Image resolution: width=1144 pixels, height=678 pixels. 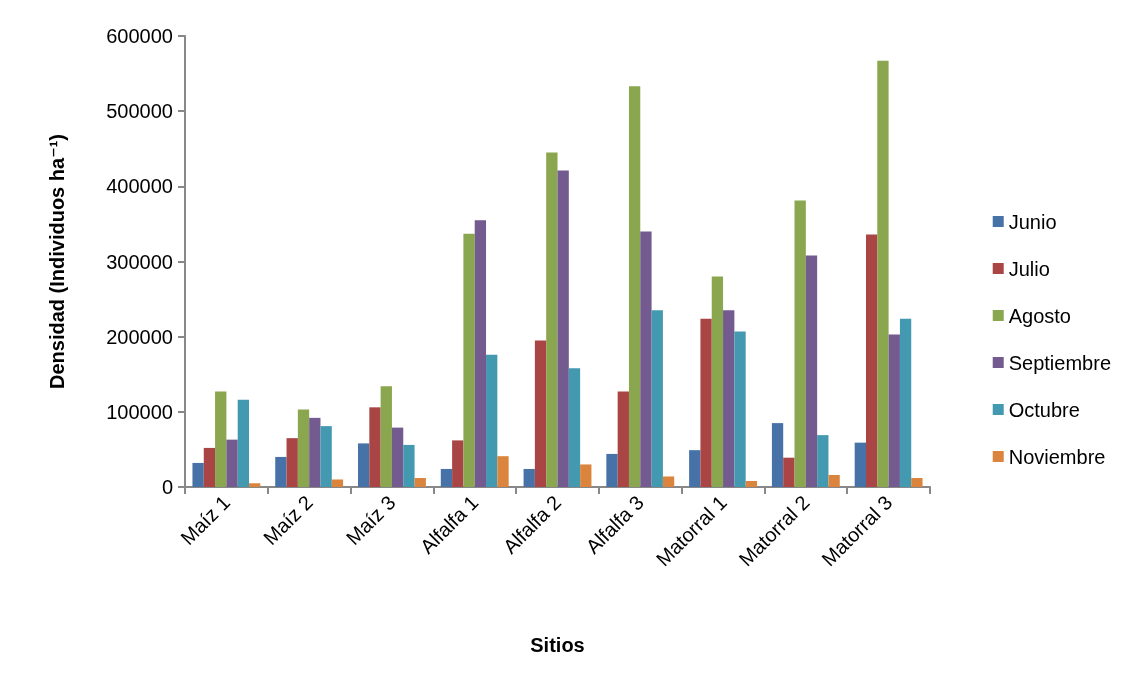 I want to click on y-tick-label: 400000, so click(x=139, y=186).